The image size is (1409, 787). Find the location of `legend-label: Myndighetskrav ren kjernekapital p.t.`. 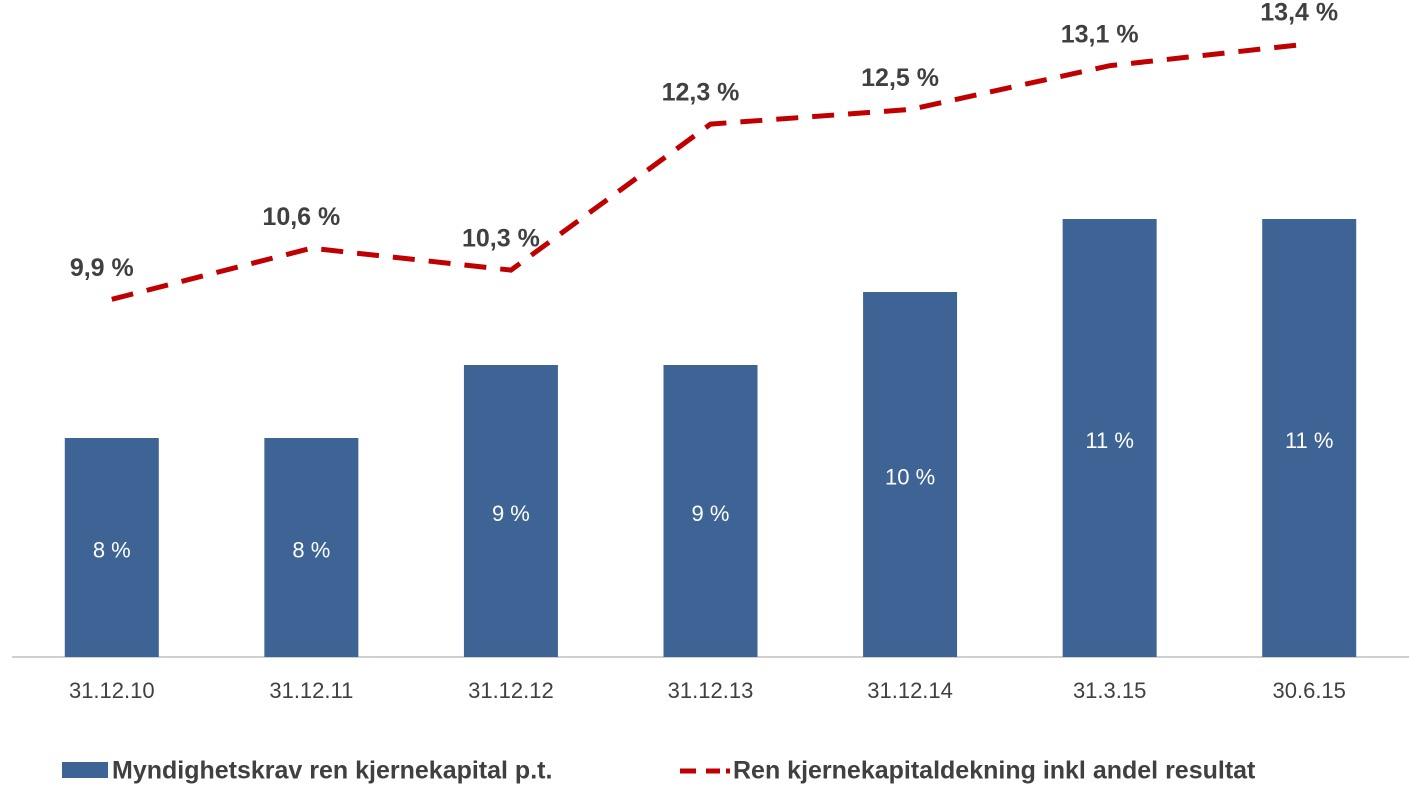

legend-label: Myndighetskrav ren kjernekapital p.t. is located at coordinates (332, 771).